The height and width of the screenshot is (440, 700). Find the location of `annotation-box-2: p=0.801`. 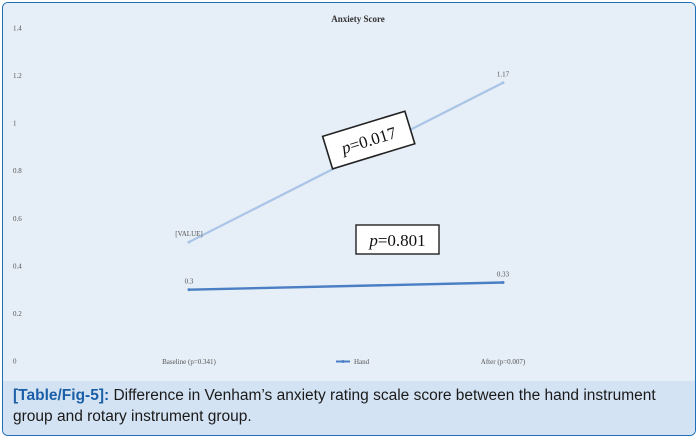

annotation-box-2: p=0.801 is located at coordinates (397, 239).